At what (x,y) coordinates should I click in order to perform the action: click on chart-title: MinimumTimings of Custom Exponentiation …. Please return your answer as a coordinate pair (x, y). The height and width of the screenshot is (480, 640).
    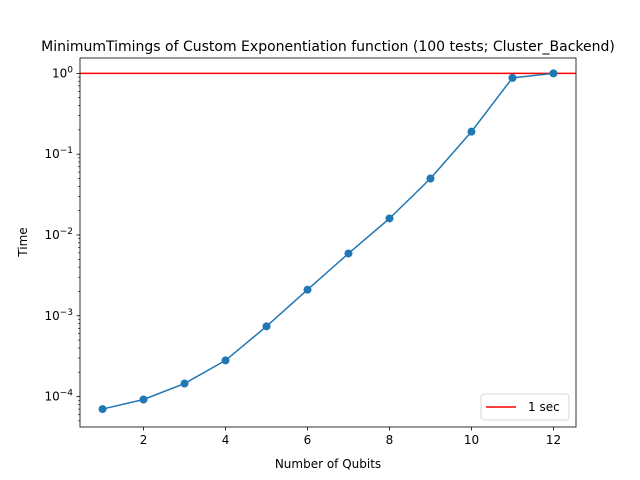
    Looking at the image, I should click on (328, 47).